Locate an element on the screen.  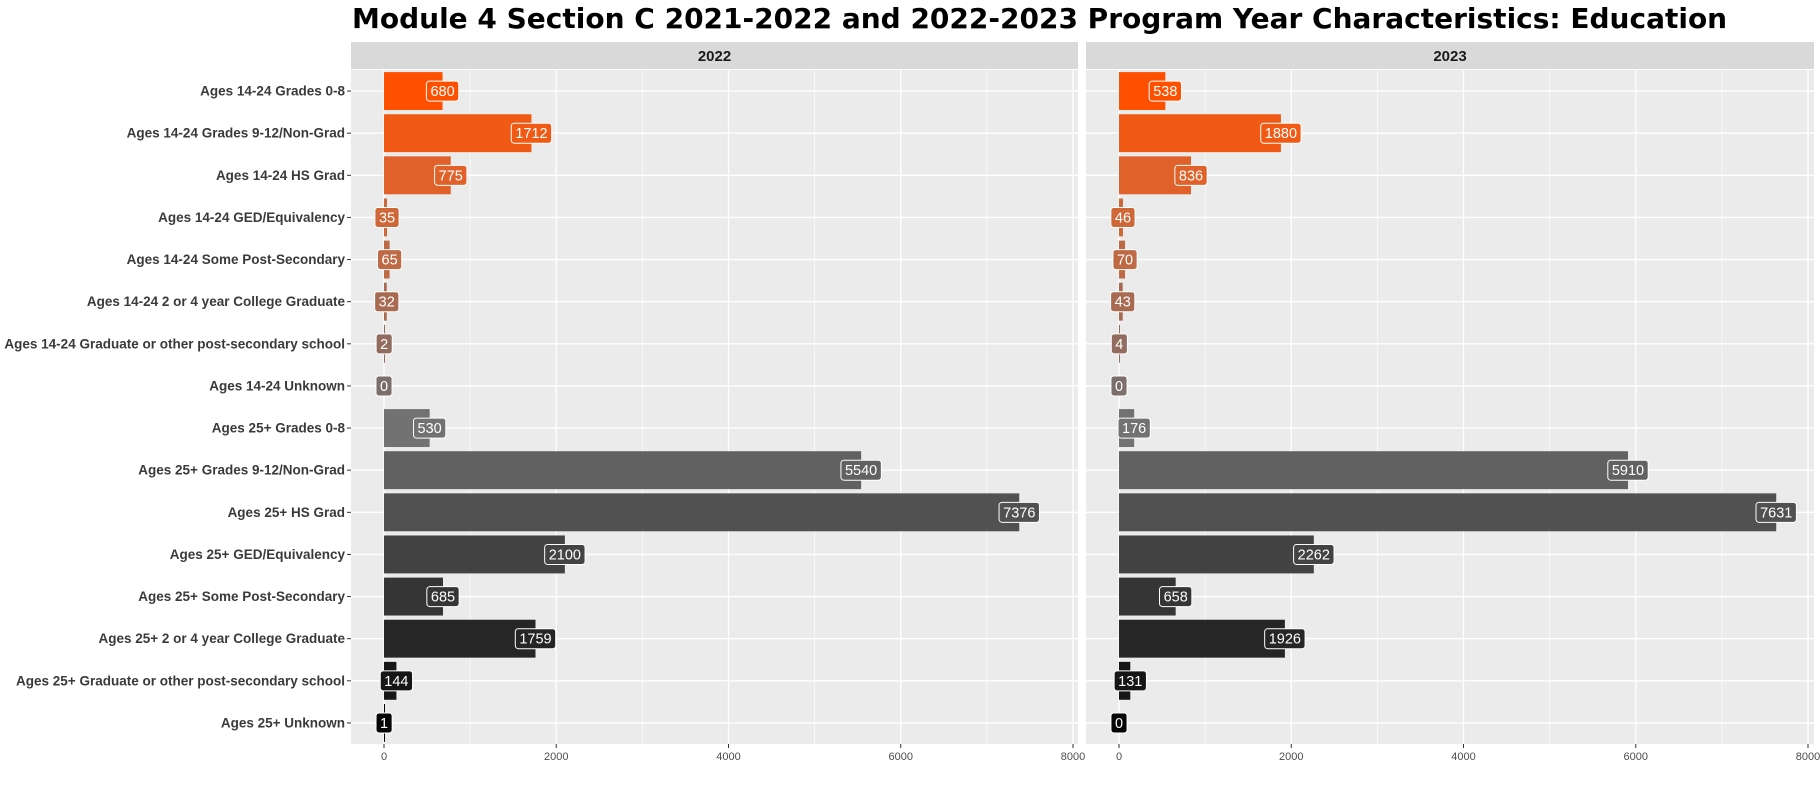
value-label: 658 is located at coordinates (1176, 598).